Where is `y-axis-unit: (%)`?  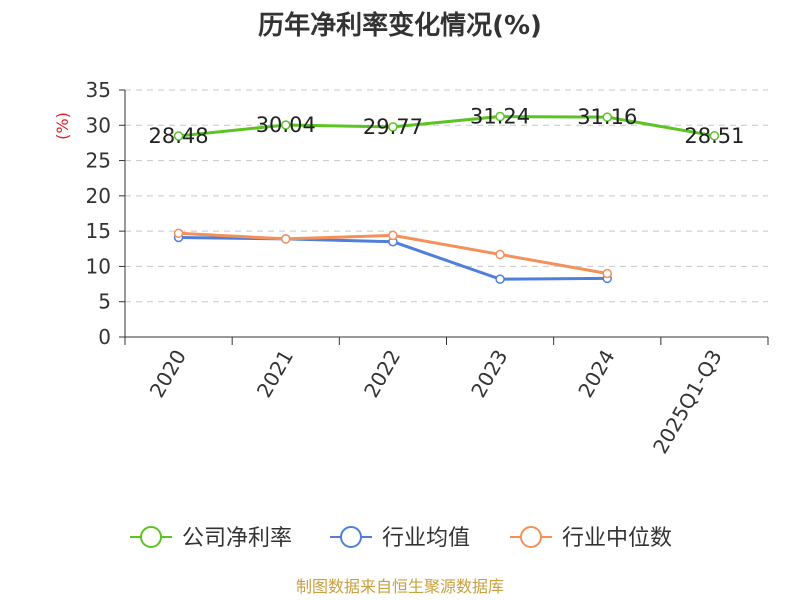
y-axis-unit: (%) is located at coordinates (62, 126).